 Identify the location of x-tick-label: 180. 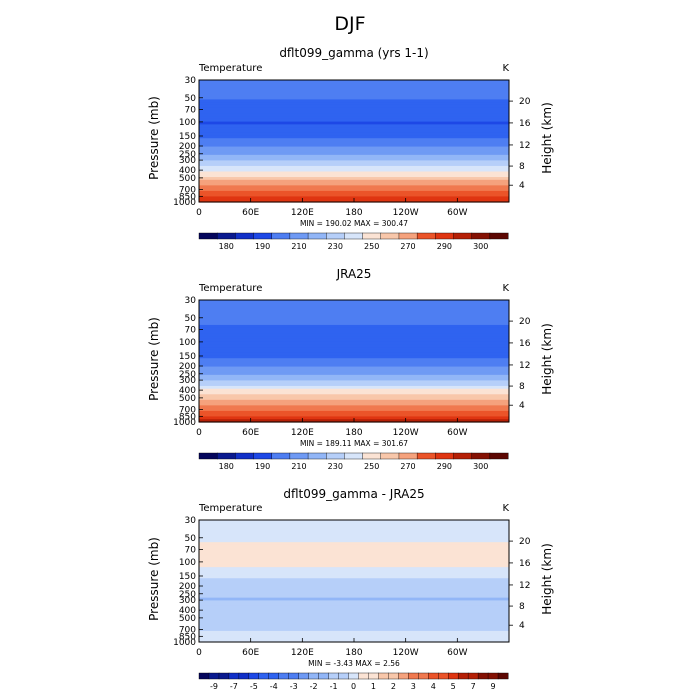
(353, 433).